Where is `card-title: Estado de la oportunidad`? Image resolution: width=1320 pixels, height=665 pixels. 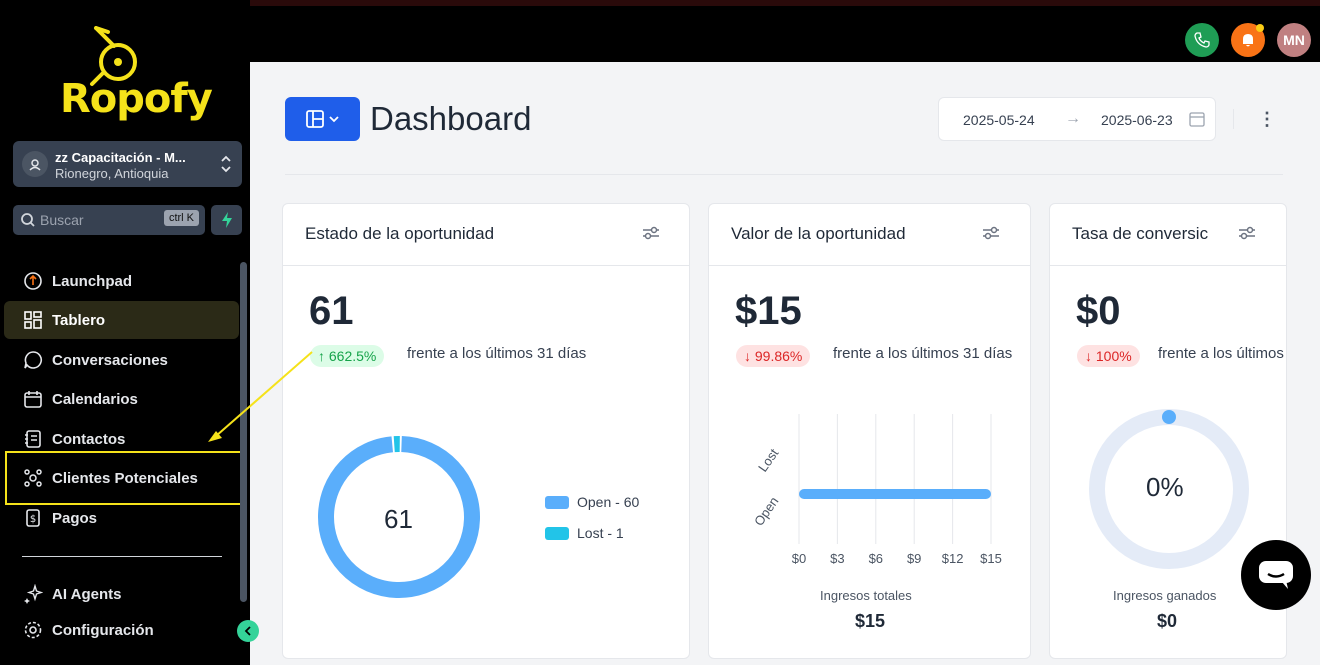 card-title: Estado de la oportunidad is located at coordinates (400, 233).